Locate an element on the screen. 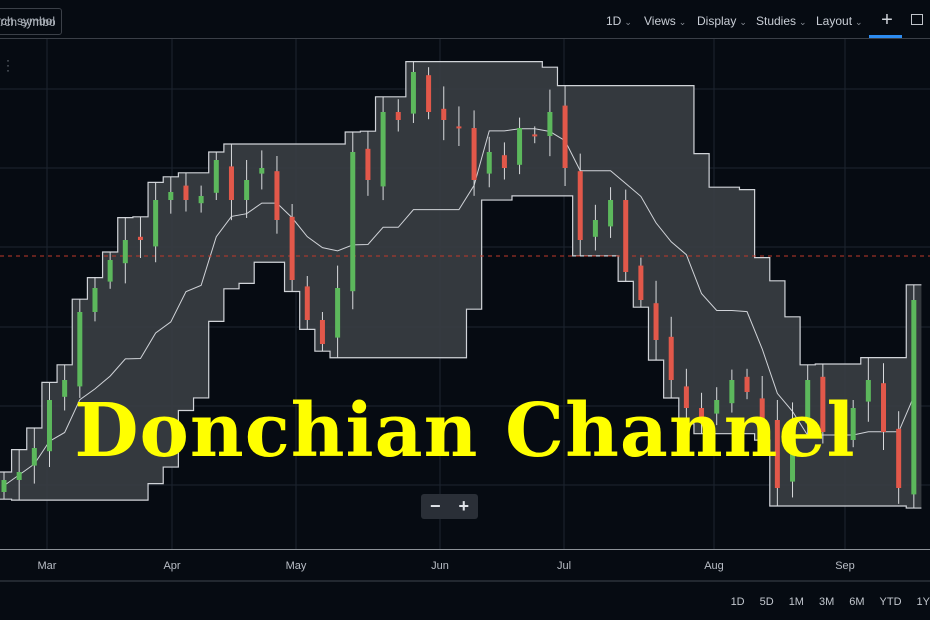 Image resolution: width=930 pixels, height=620 pixels. symbol-search: arch symbol is located at coordinates (31, 21).